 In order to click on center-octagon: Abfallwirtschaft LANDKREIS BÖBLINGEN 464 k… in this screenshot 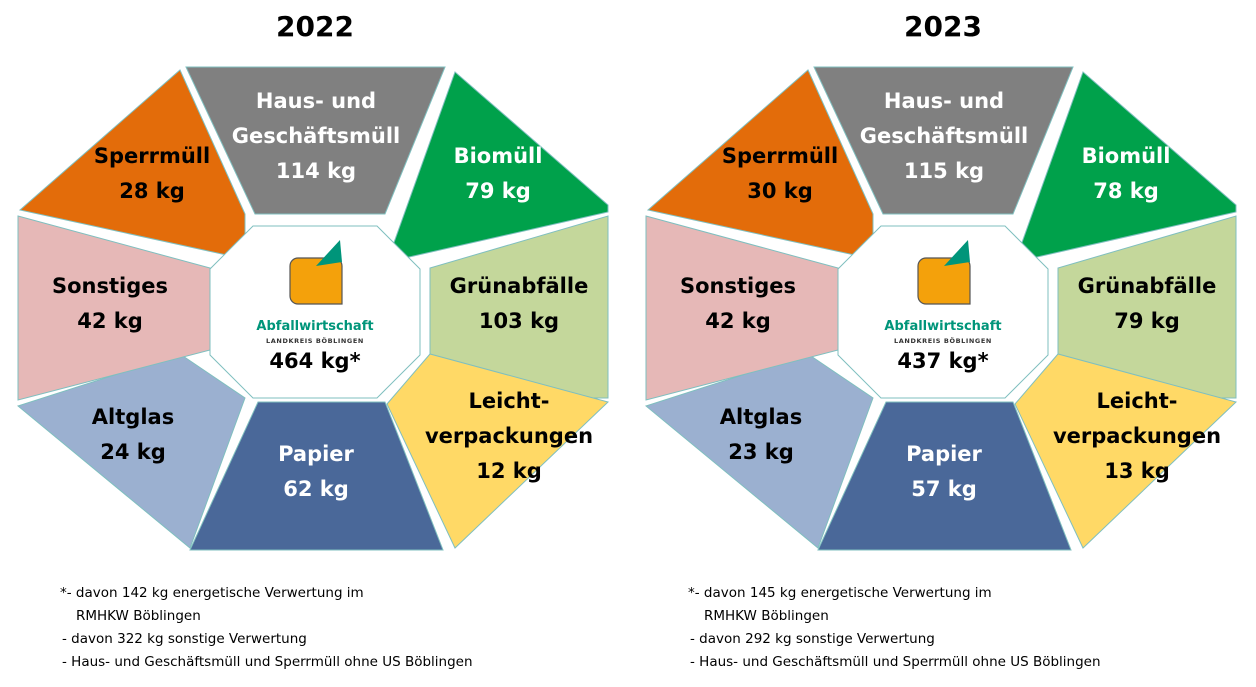, I will do `click(315, 312)`.